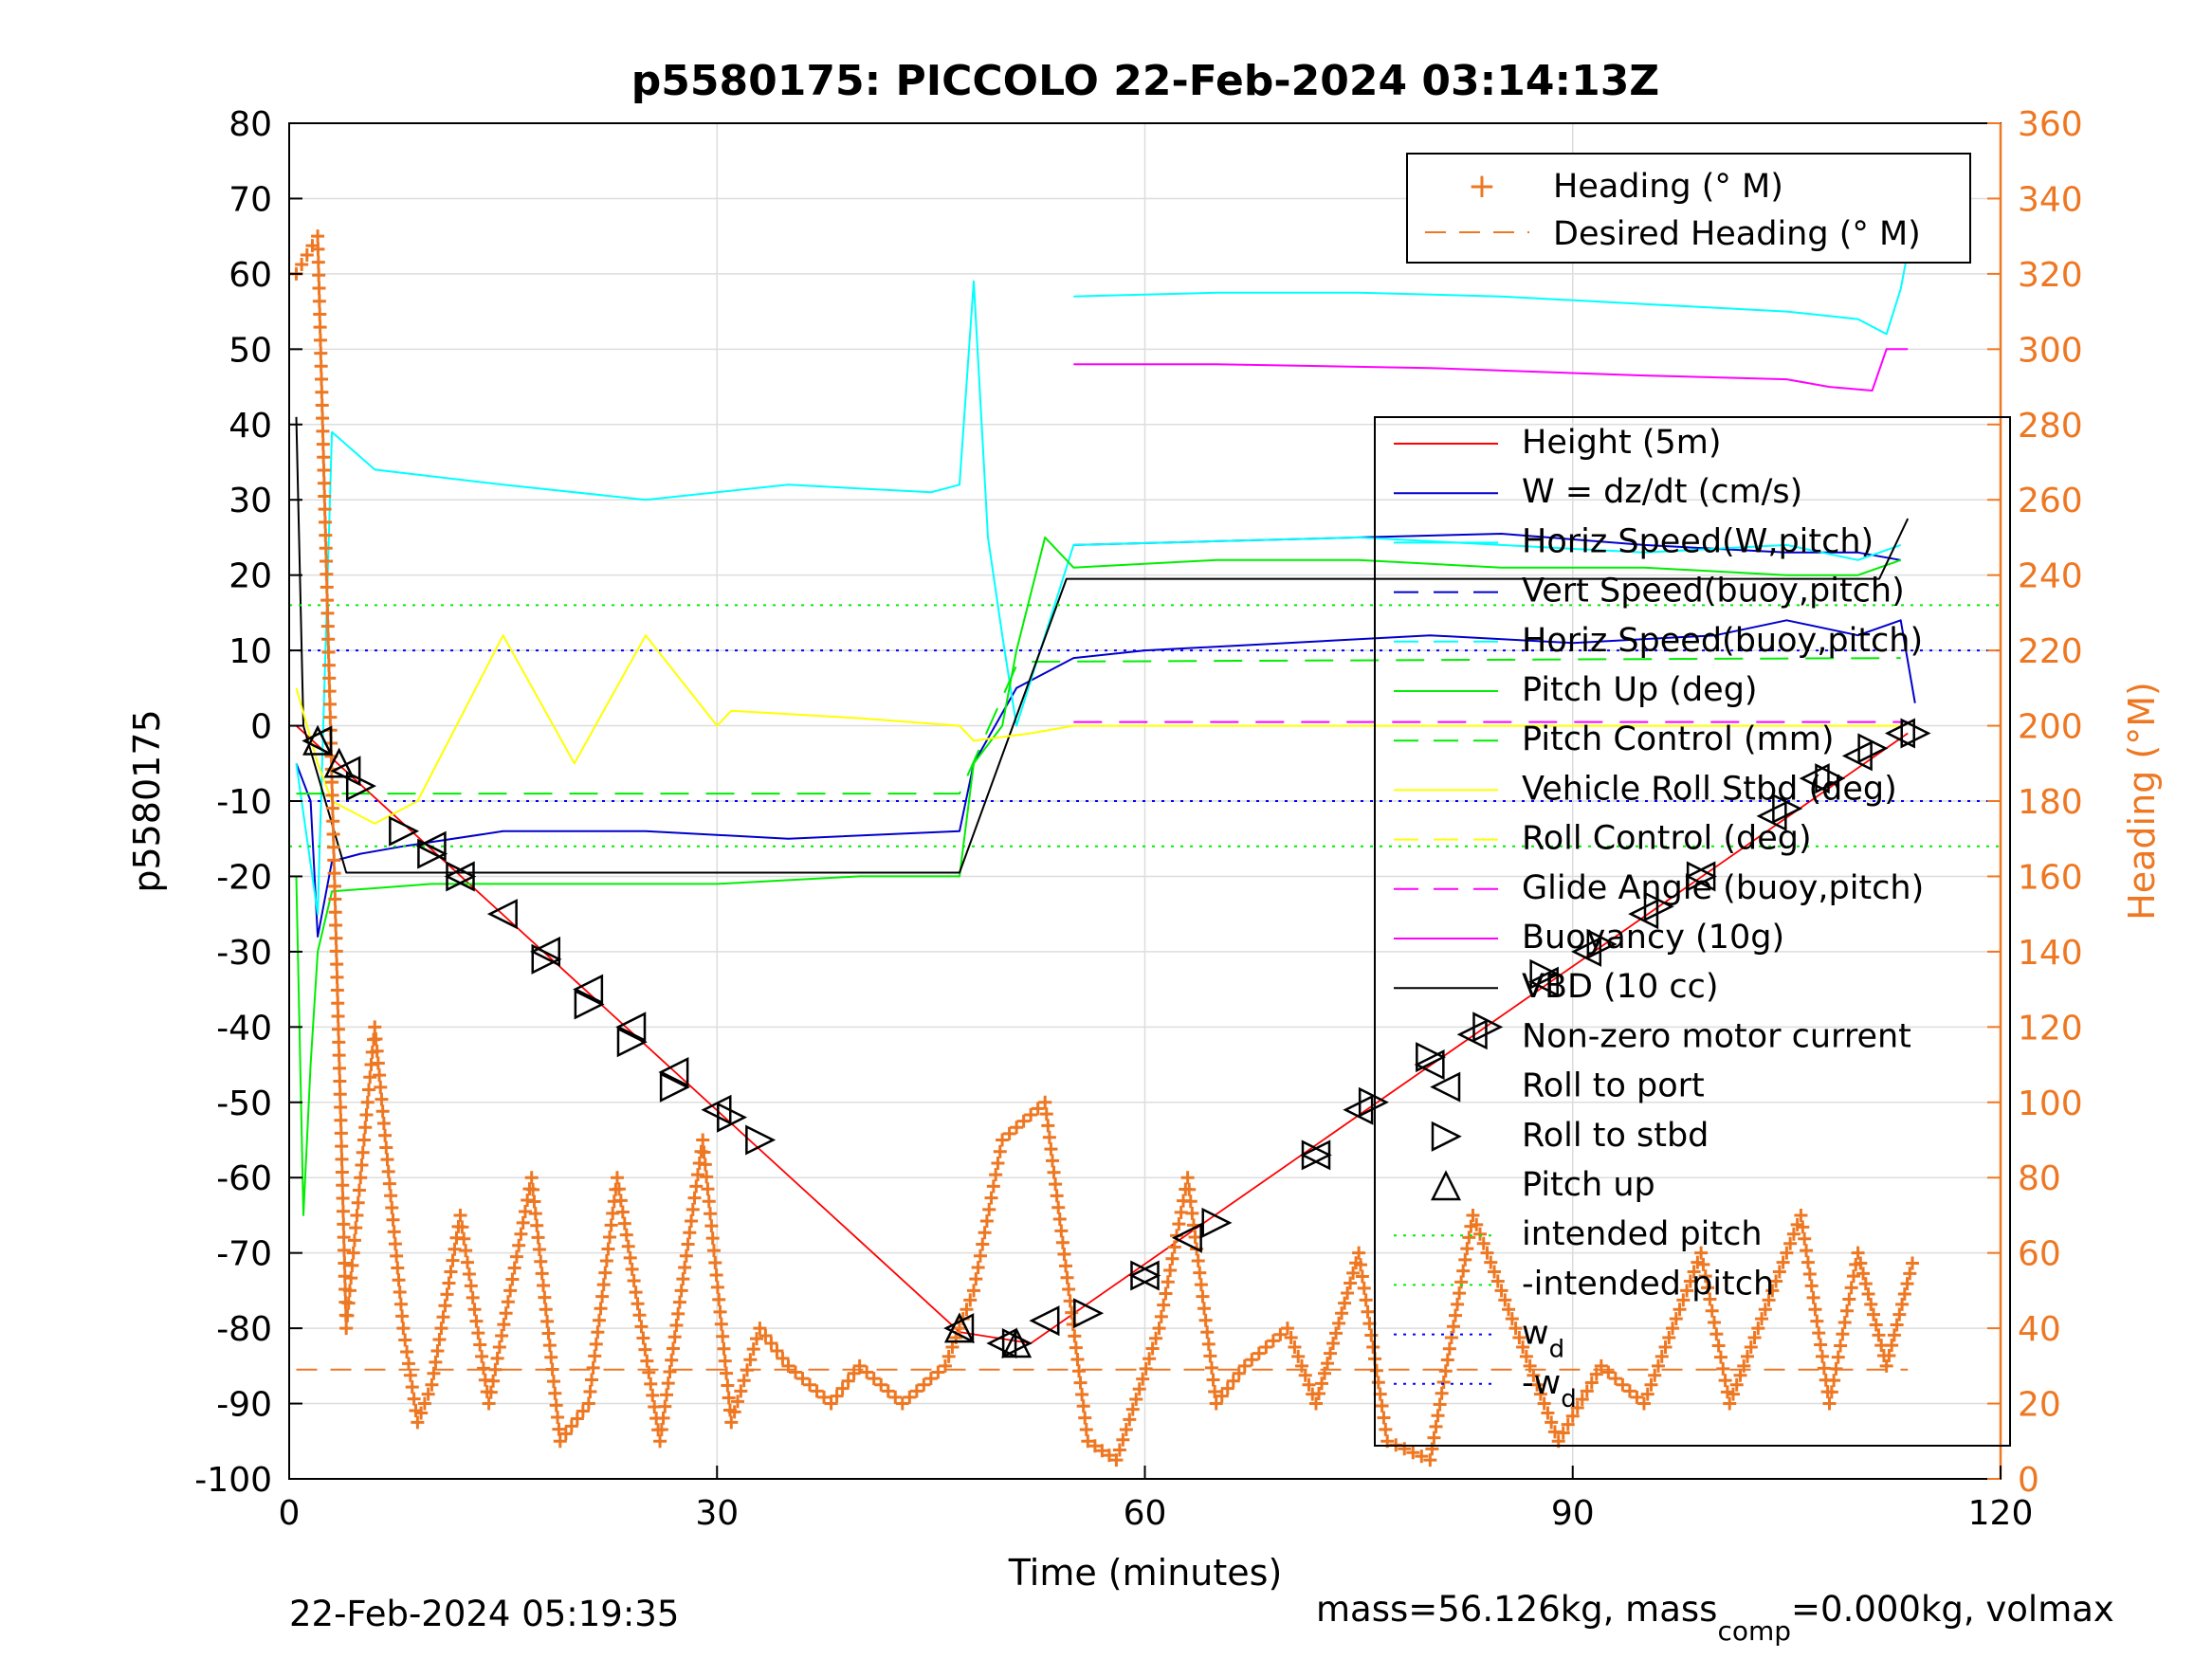  I want to click on chart-title: p5580175: PICCOLO 22-Feb-2024 03:14:13Z, so click(1145, 81).